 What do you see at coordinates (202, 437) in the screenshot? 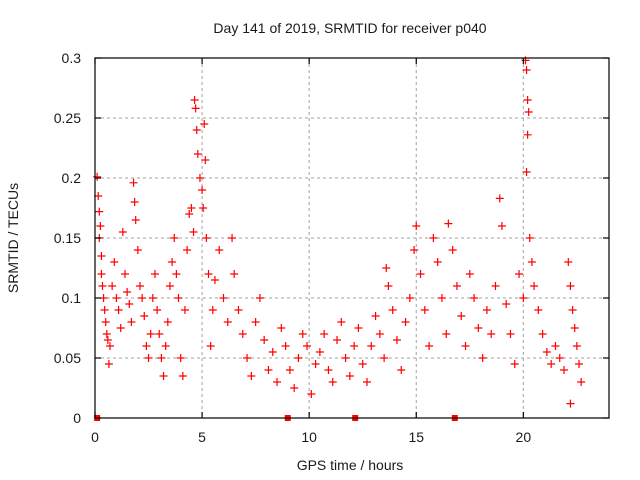
I see `x-tick-label: 5` at bounding box center [202, 437].